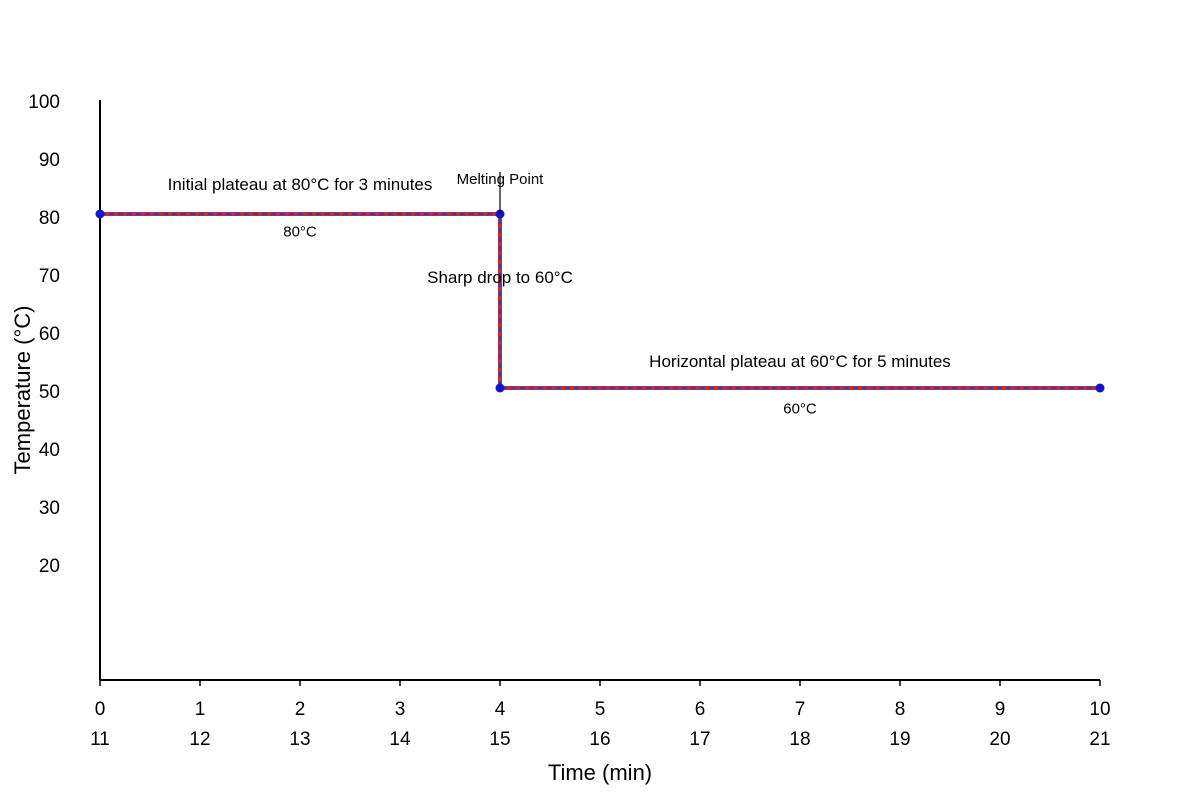 This screenshot has height=800, width=1200. I want to click on x-tick-label-secondary: 12, so click(199, 739).